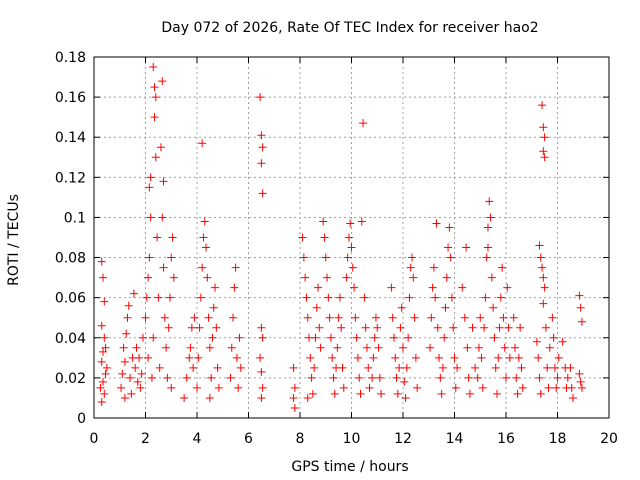 This screenshot has width=640, height=480. Describe the element at coordinates (70, 339) in the screenshot. I see `y-tick-label: 0.04` at that location.